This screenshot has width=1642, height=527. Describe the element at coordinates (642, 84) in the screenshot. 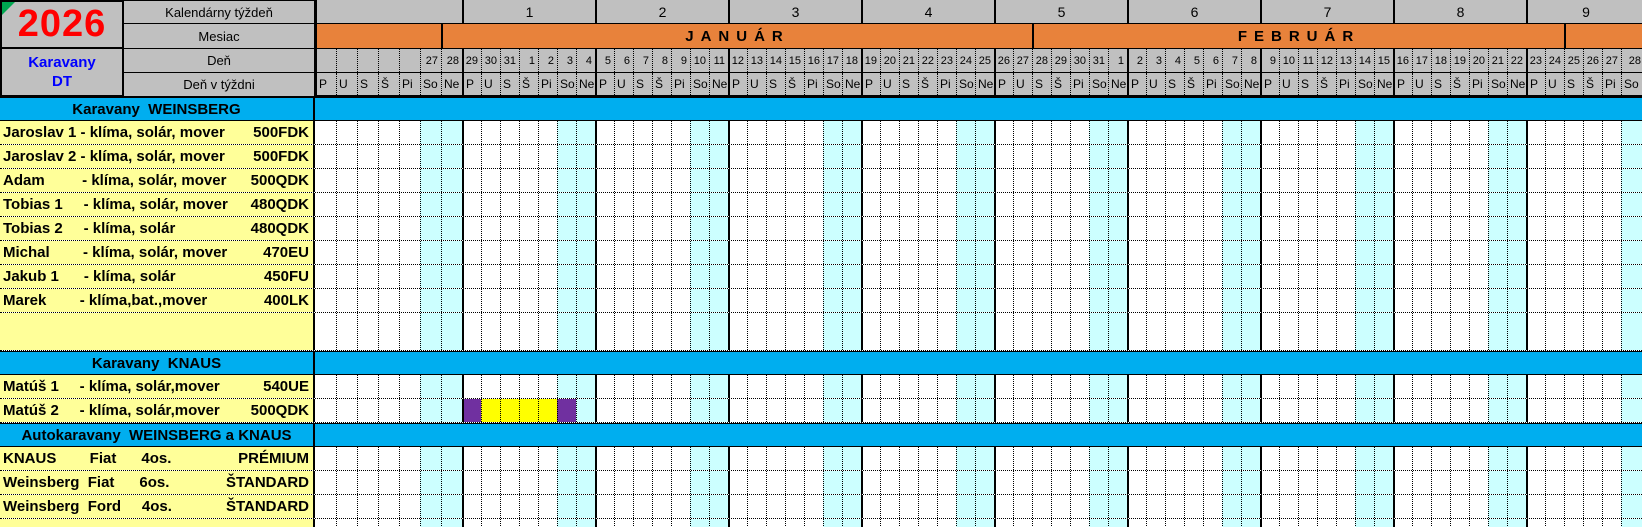

I see `weekday-cell: S` at that location.